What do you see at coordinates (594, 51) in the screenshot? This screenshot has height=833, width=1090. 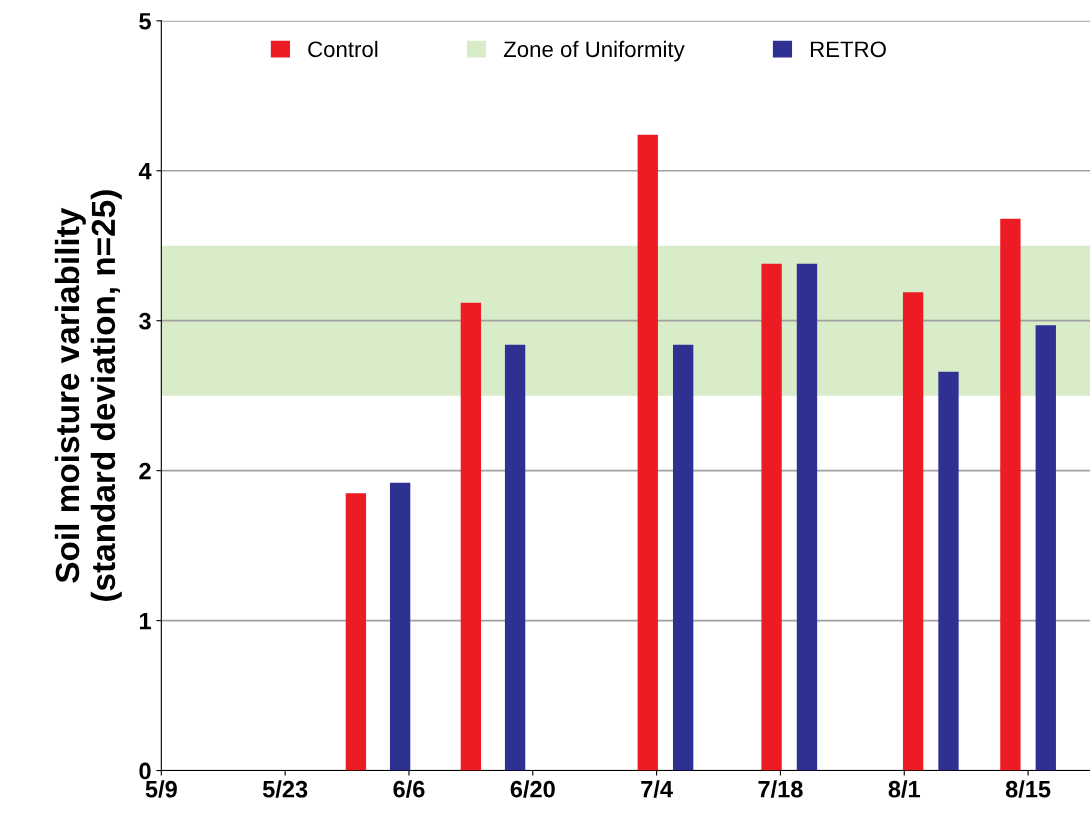 I see `legend-label: Zone of Uniformity` at bounding box center [594, 51].